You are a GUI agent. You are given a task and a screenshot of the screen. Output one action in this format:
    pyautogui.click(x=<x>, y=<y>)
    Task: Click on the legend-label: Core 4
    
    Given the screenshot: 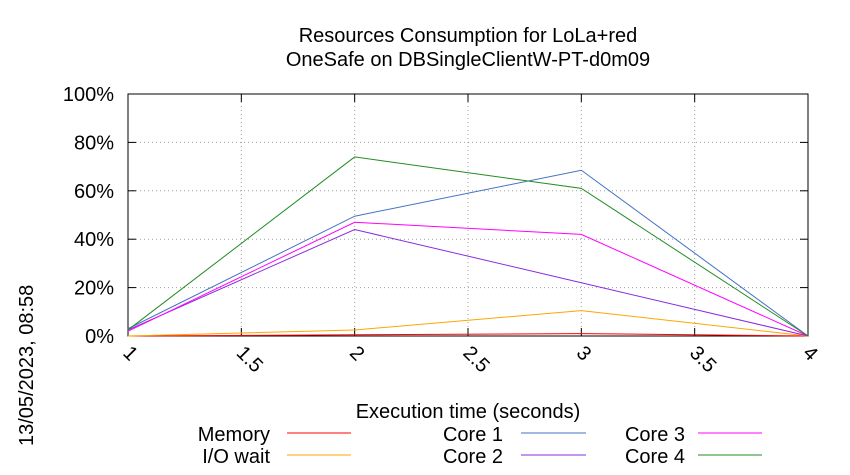 What is the action you would take?
    pyautogui.click(x=655, y=457)
    